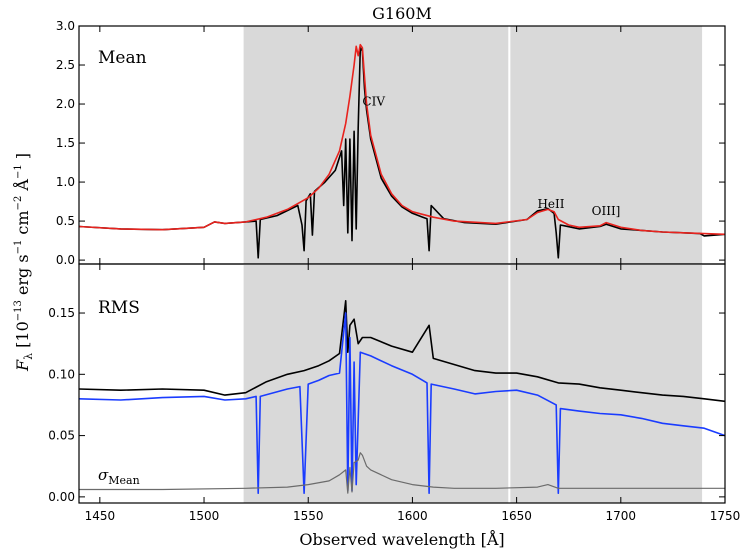  I want to click on y-tick-label: 0.05, so click(61, 436).